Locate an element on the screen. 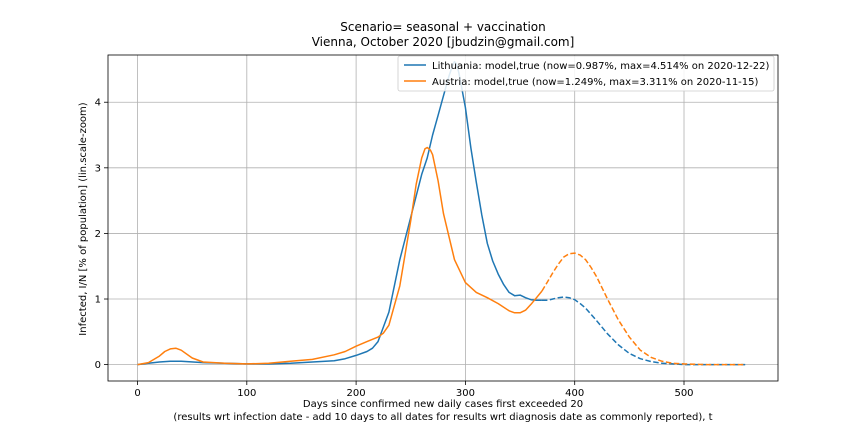 This screenshot has width=864, height=432. x-tick-label: 100 is located at coordinates (246, 393).